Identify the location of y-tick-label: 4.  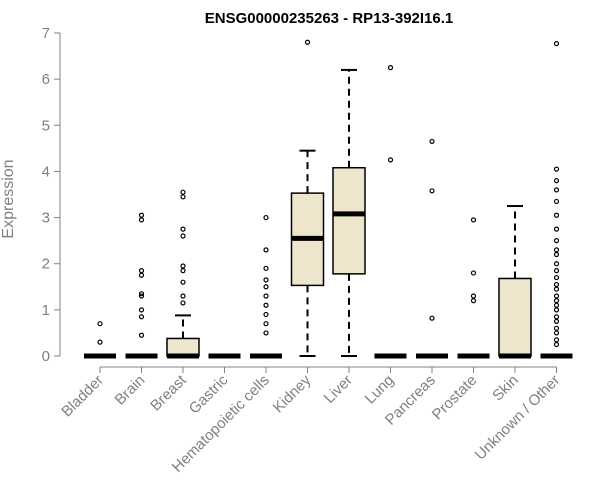
(46, 171).